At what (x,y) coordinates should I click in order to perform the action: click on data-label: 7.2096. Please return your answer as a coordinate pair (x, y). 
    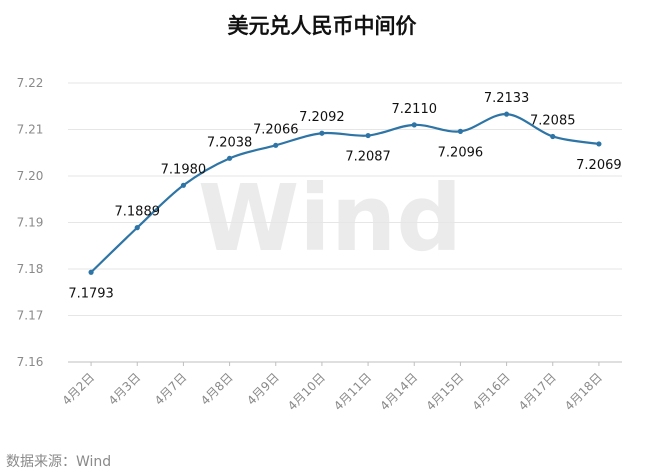
    Looking at the image, I should click on (461, 152).